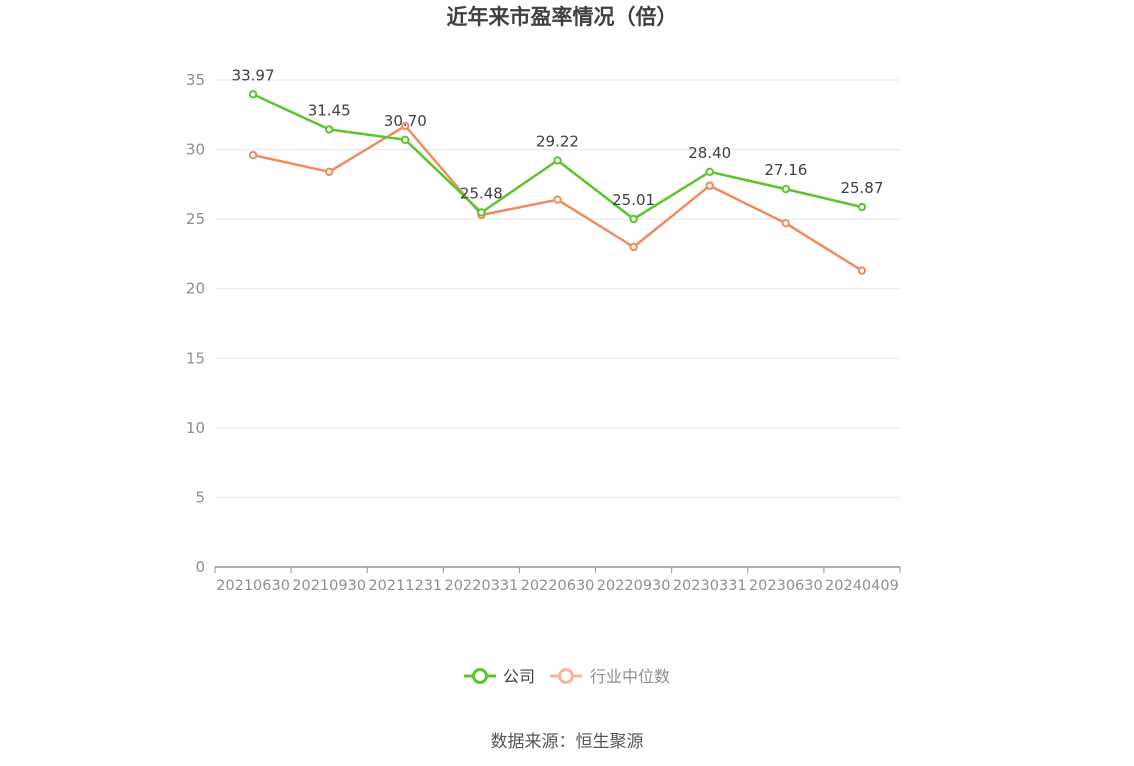 This screenshot has width=1134, height=766. Describe the element at coordinates (200, 497) in the screenshot. I see `y-tick-label: 5` at that location.